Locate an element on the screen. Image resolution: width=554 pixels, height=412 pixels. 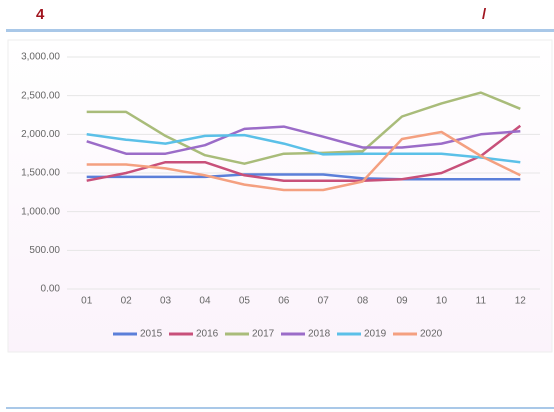
x-tick-label: 11 is located at coordinates (481, 301).